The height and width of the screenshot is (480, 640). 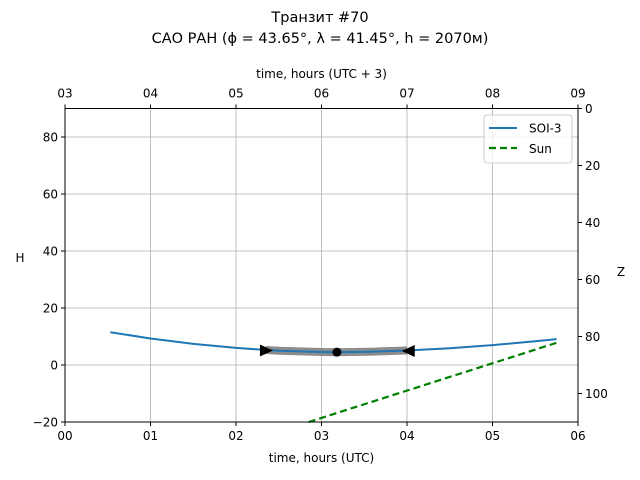 What do you see at coordinates (321, 458) in the screenshot?
I see `x-axis-label: time, hours (UTC)` at bounding box center [321, 458].